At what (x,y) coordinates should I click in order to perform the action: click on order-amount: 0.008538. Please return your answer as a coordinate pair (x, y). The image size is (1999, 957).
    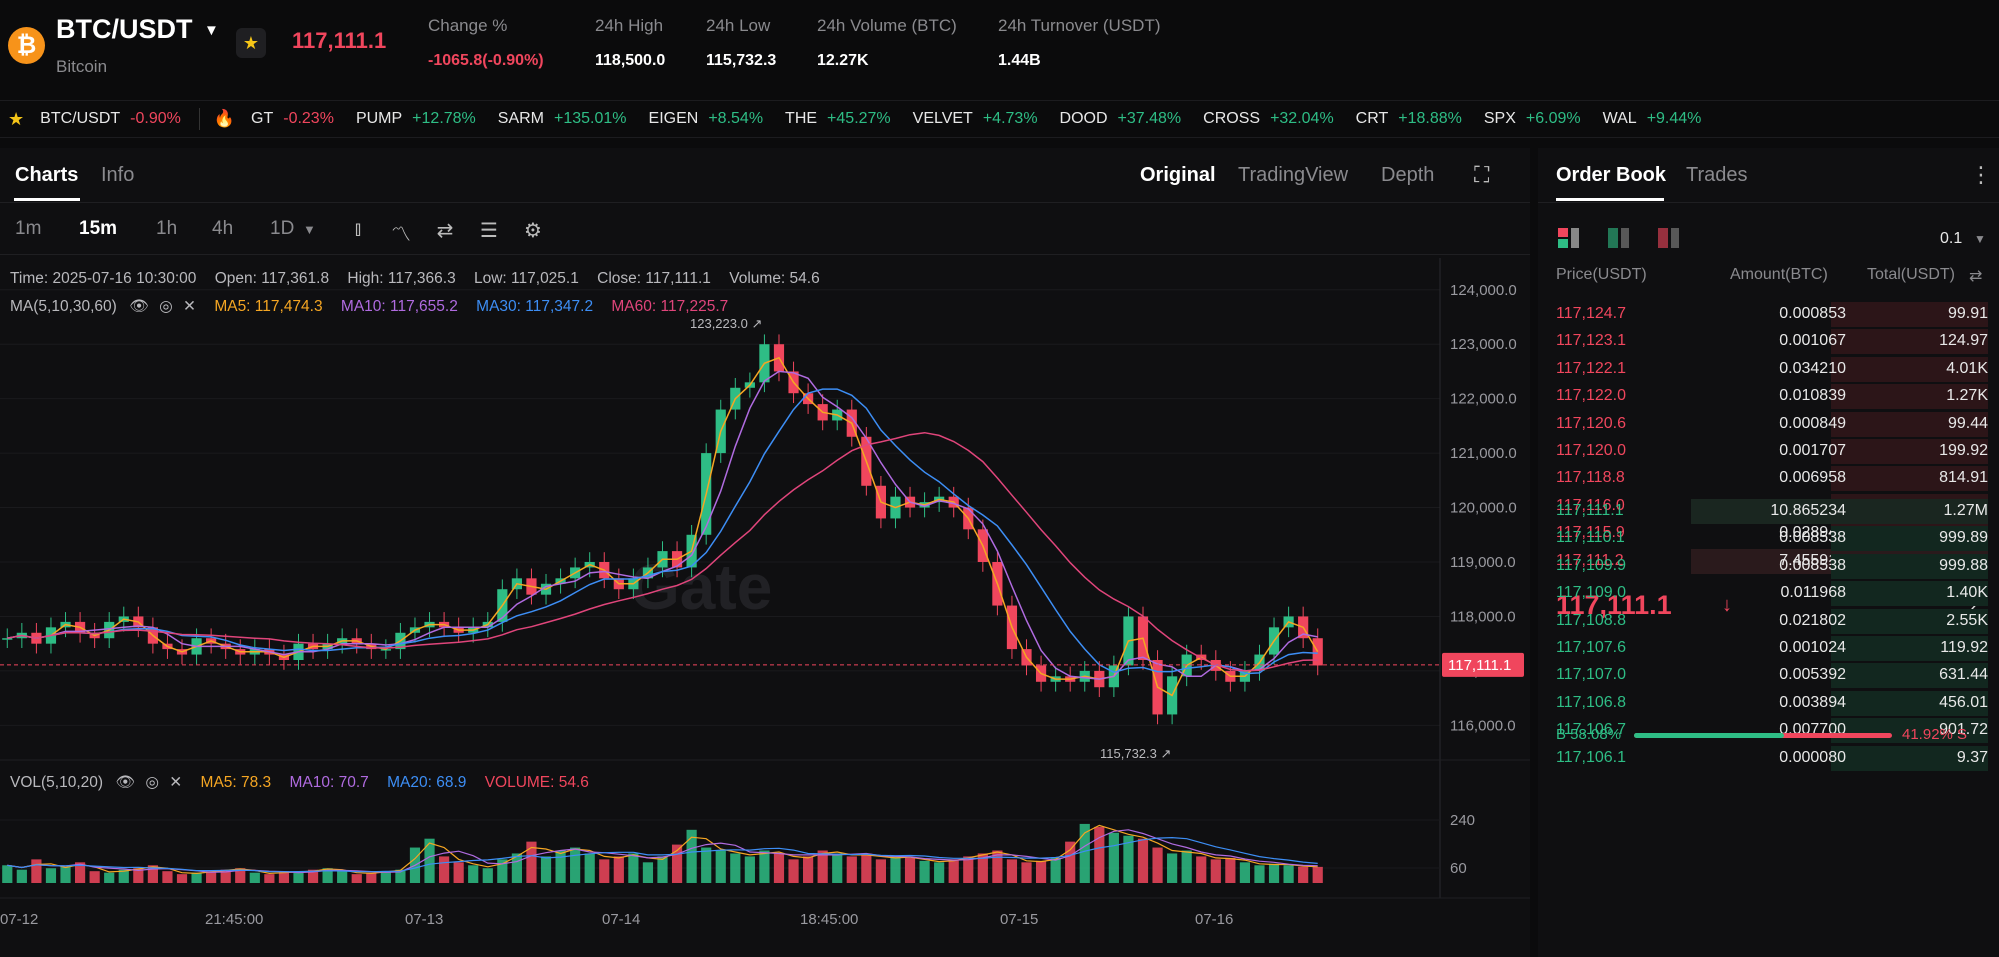
    Looking at the image, I should click on (1812, 565).